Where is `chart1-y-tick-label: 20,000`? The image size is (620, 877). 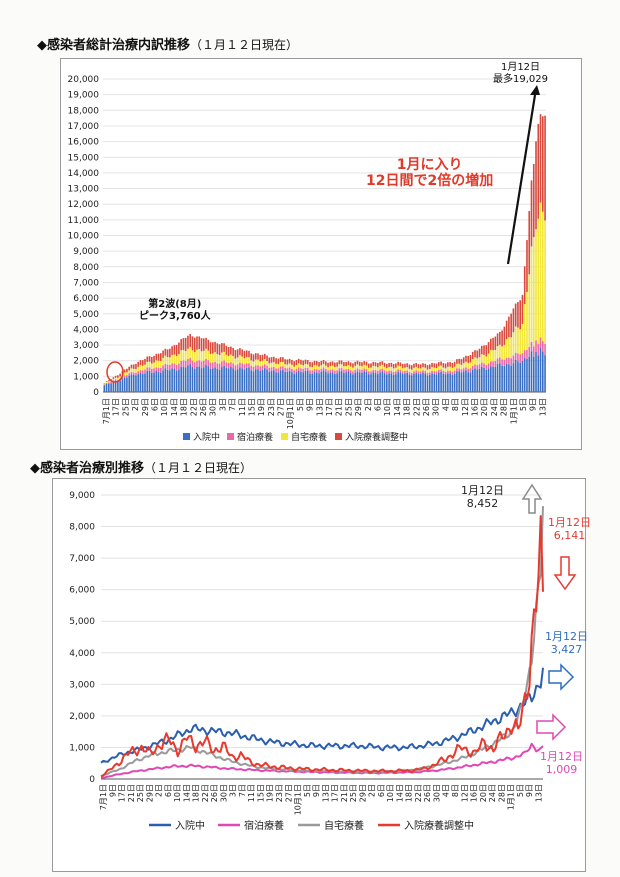
chart1-y-tick-label: 20,000 is located at coordinates (84, 80).